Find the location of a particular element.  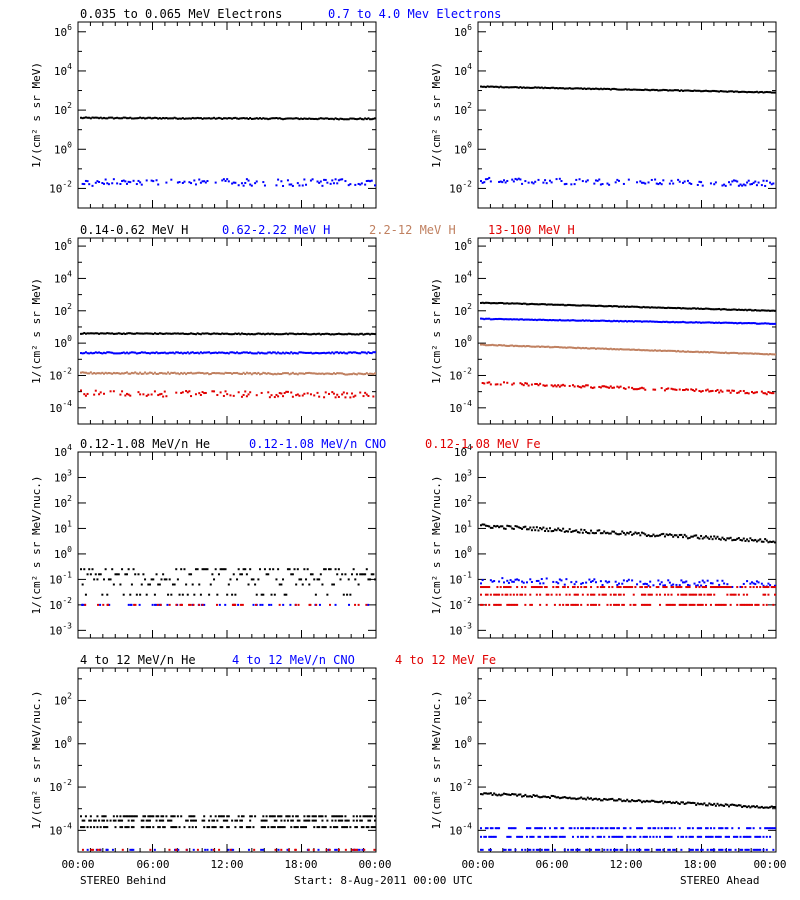

y-tick-label: 10⁻² is located at coordinates (60, 187).